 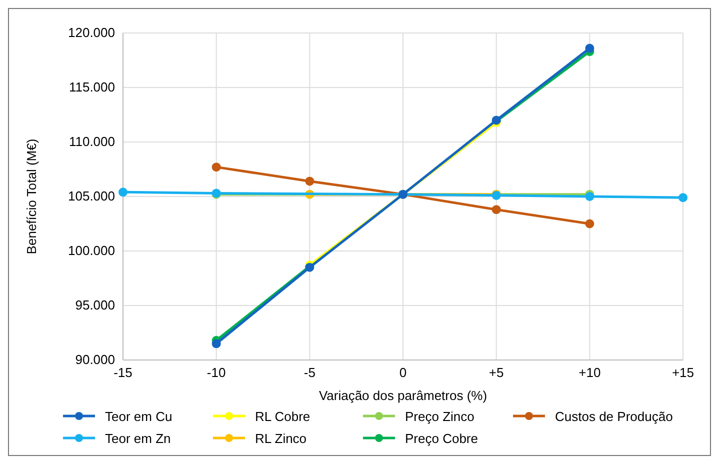 I want to click on legend-label: Preço Zinco, so click(x=439, y=416).